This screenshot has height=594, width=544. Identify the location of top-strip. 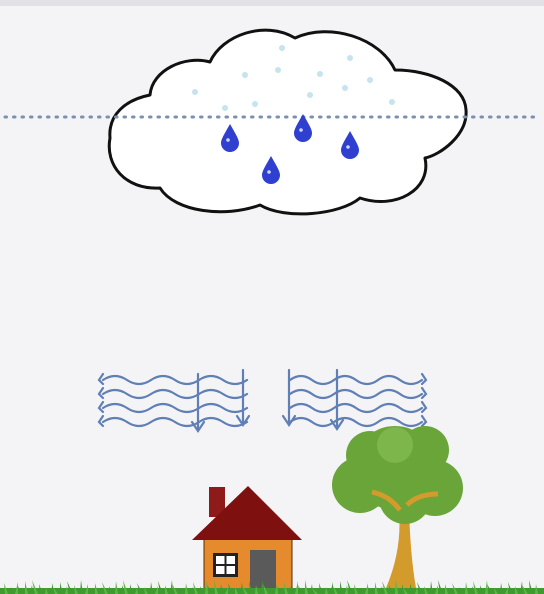
(272, 3).